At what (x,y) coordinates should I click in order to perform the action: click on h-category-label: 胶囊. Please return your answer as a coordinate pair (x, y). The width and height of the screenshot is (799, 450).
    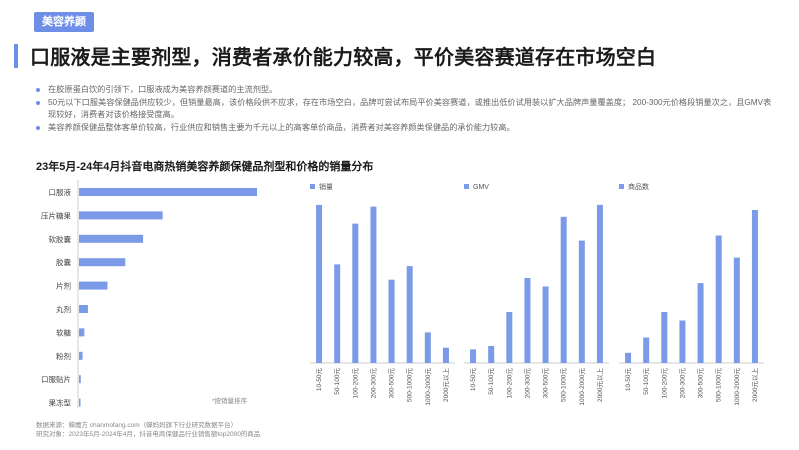
    Looking at the image, I should click on (63, 262).